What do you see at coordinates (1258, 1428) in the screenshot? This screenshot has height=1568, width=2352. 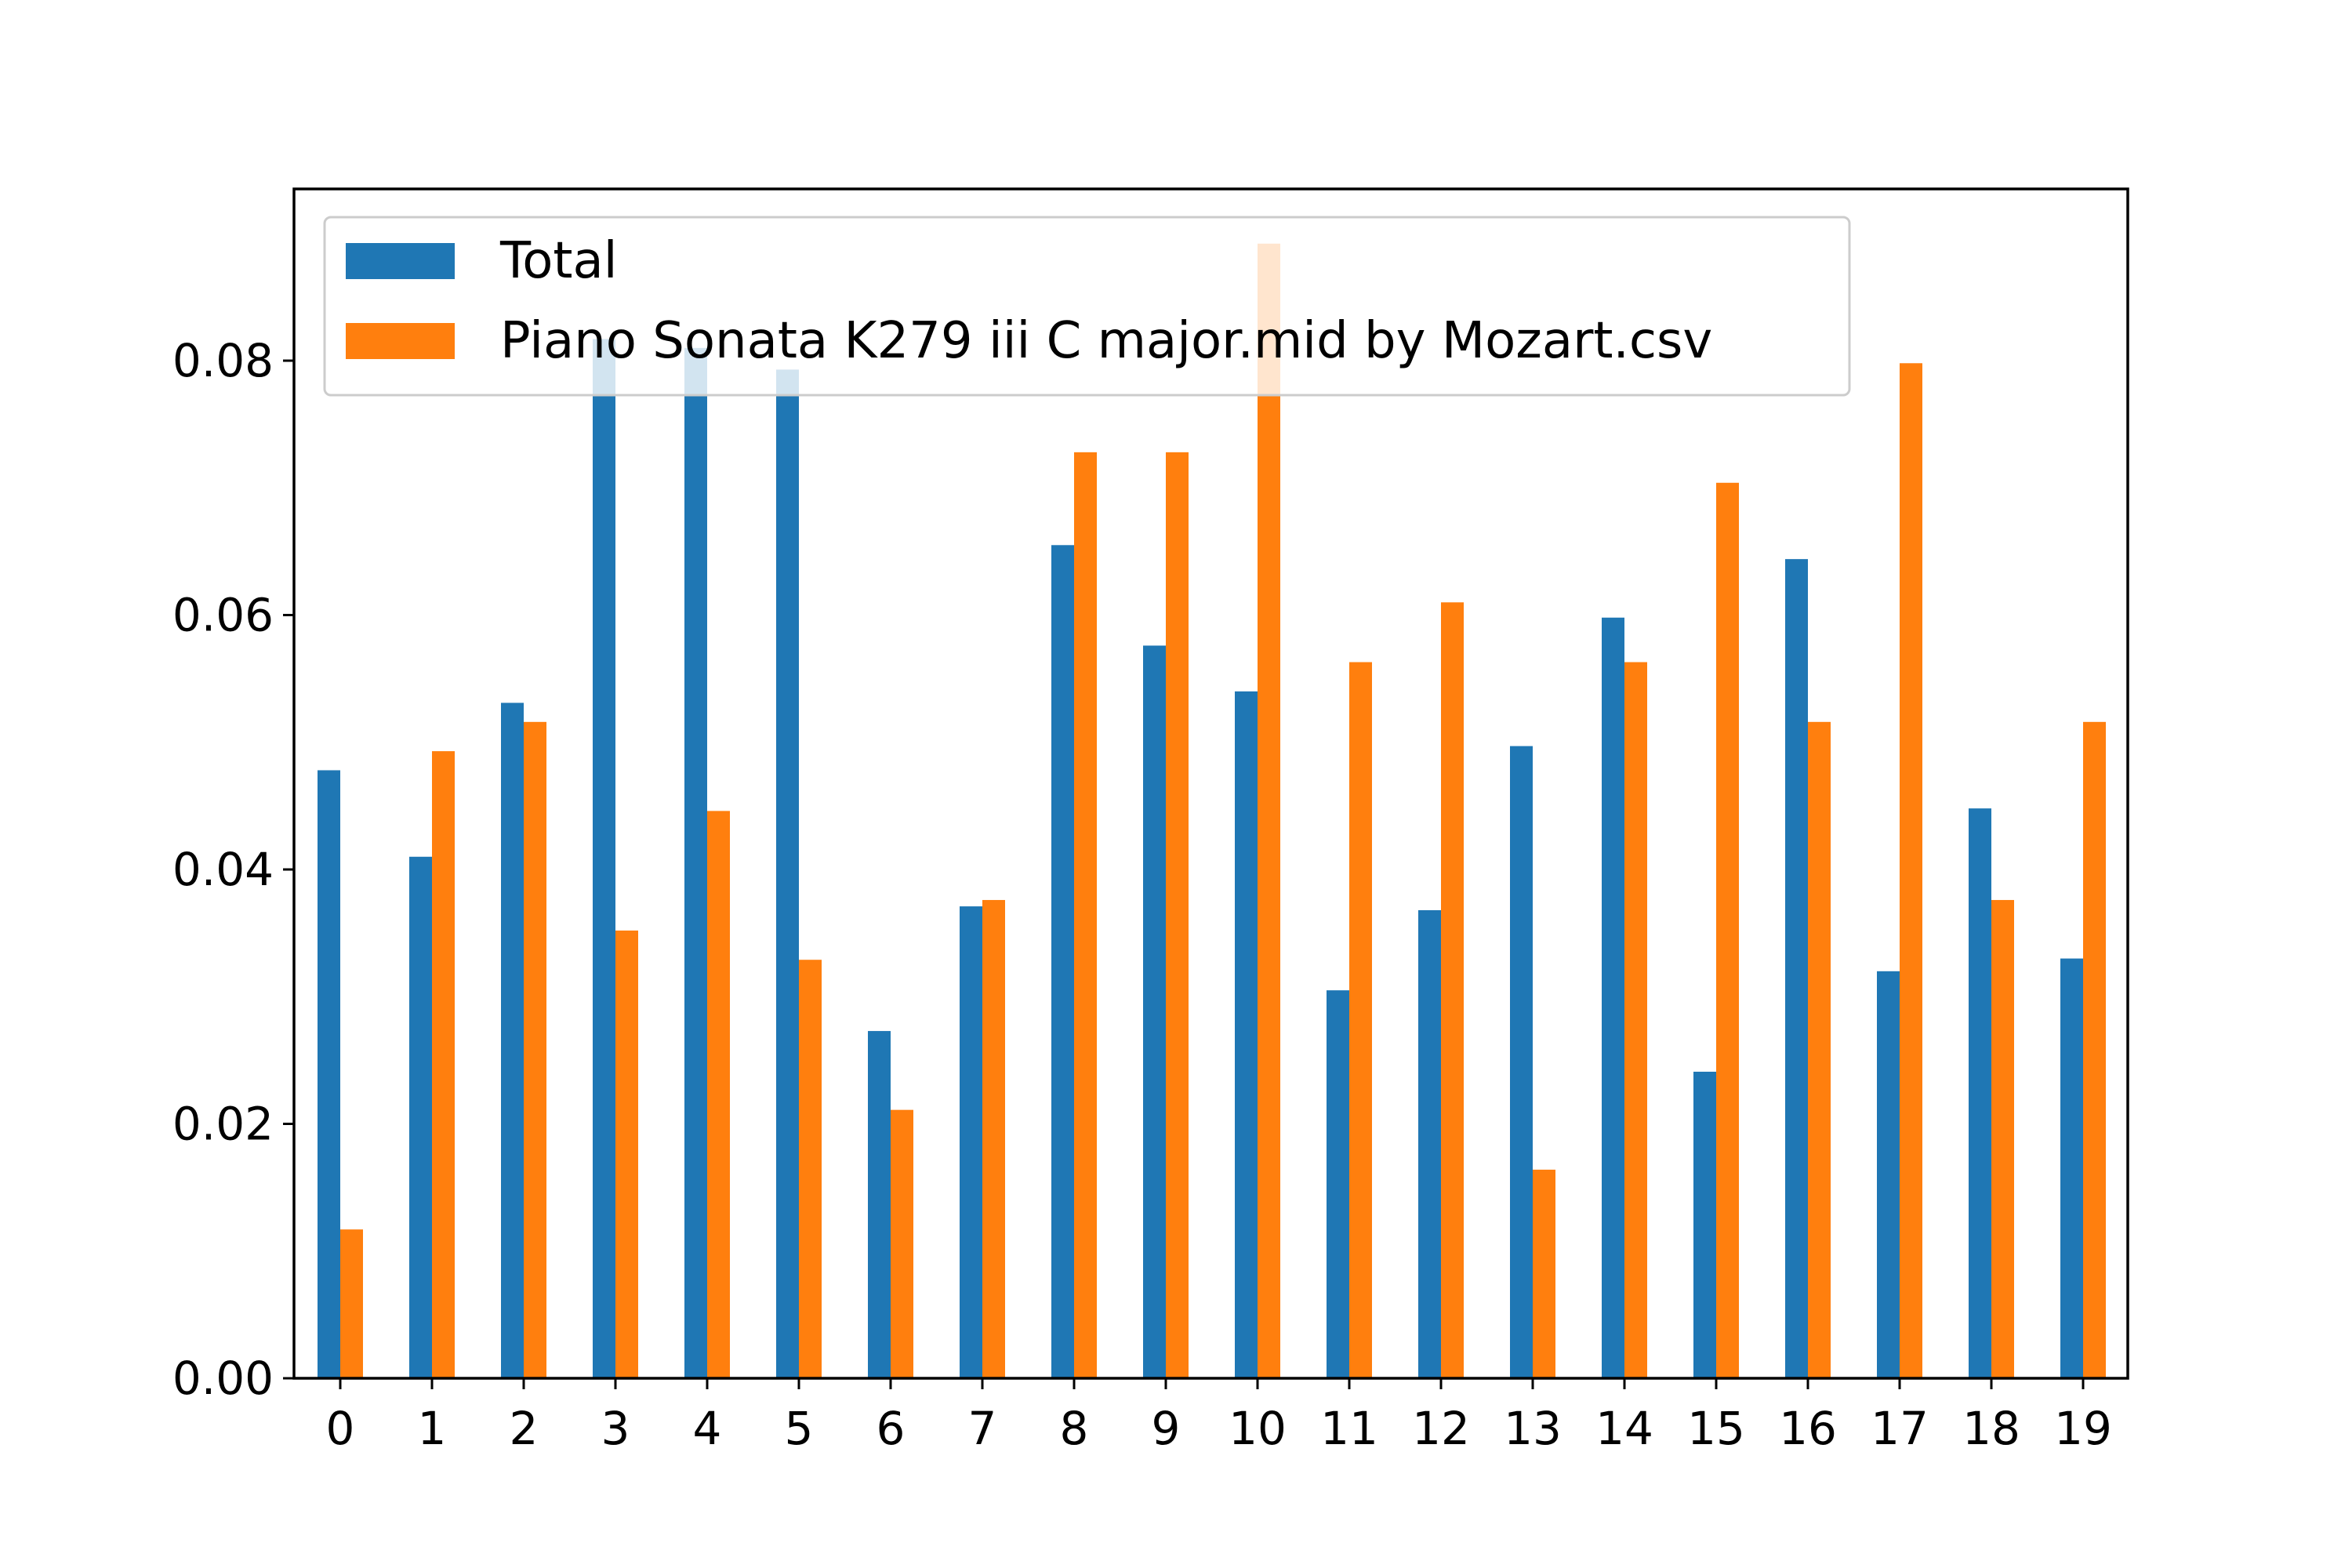 I see `x-tick-label: 10` at bounding box center [1258, 1428].